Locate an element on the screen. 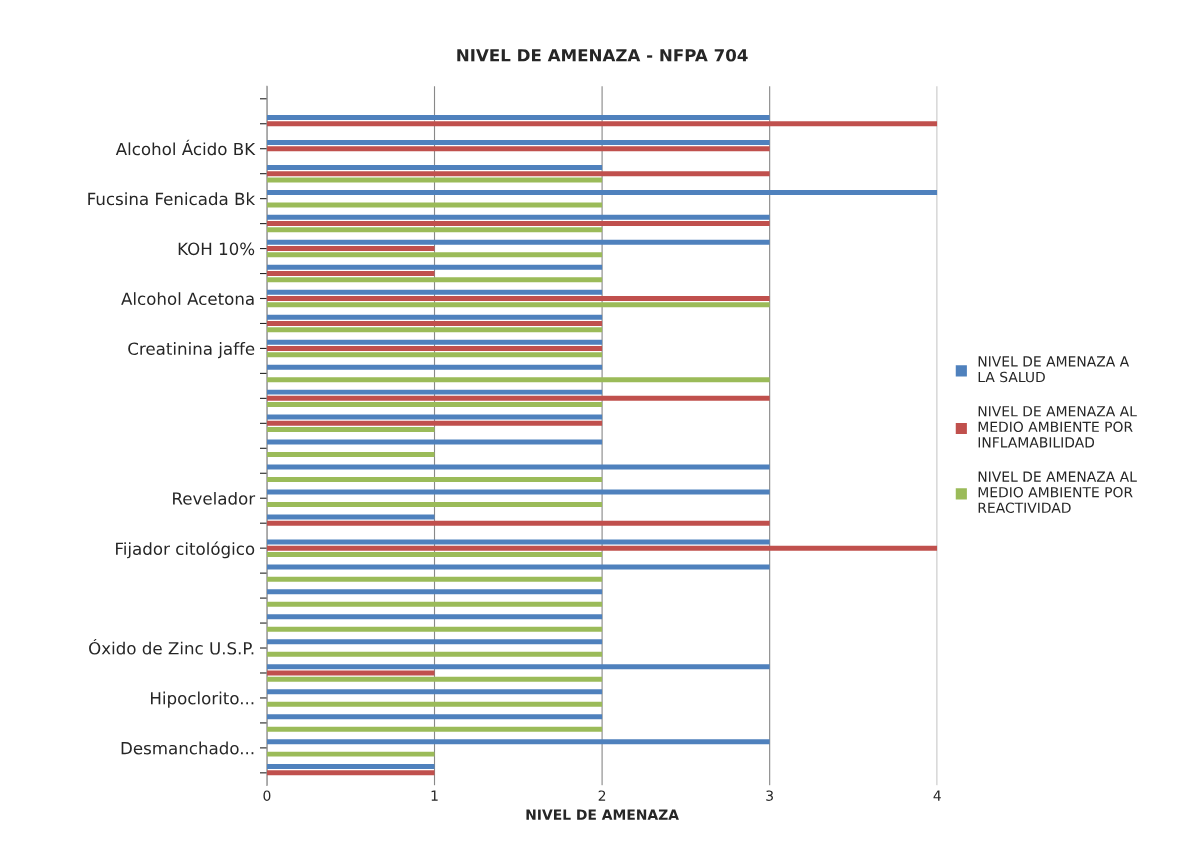 The height and width of the screenshot is (863, 1197). y-tick-label: Óxido de Zinc U.S.P. is located at coordinates (171, 646).